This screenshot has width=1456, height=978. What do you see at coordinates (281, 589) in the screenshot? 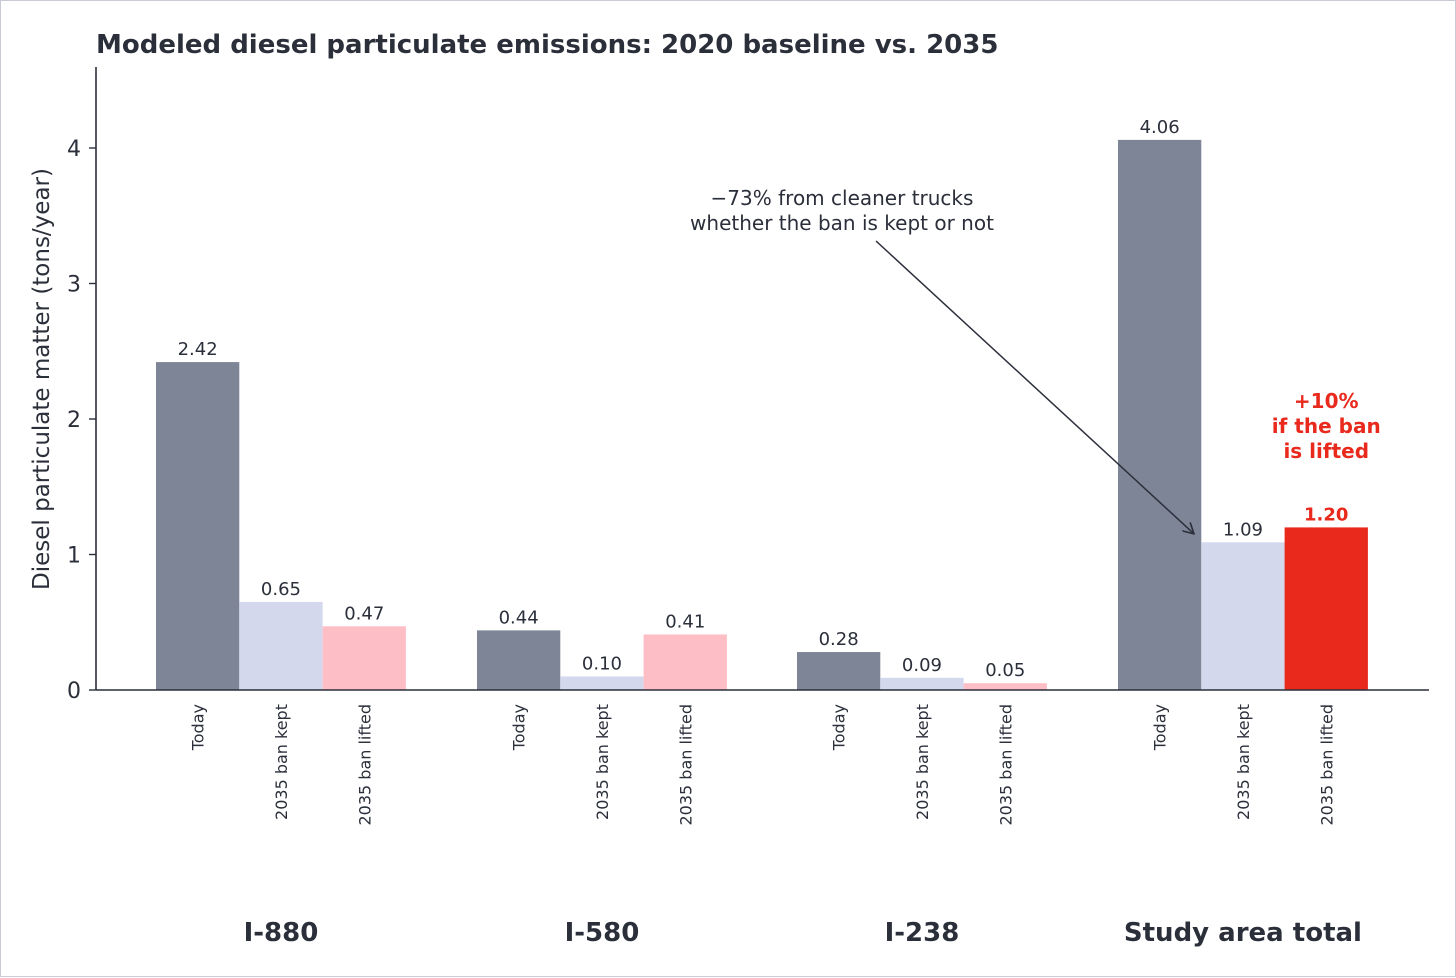
I see `value-label: 0.65` at bounding box center [281, 589].